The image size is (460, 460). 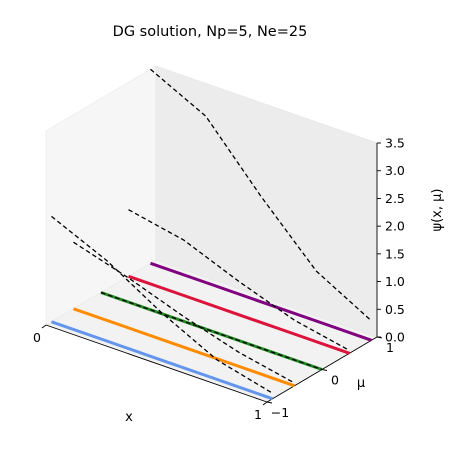 I want to click on mu-tick-label: 1, so click(x=390, y=347).